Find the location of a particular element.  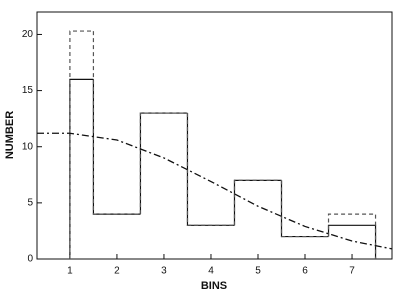

y-tick-label: 10 is located at coordinates (28, 146).